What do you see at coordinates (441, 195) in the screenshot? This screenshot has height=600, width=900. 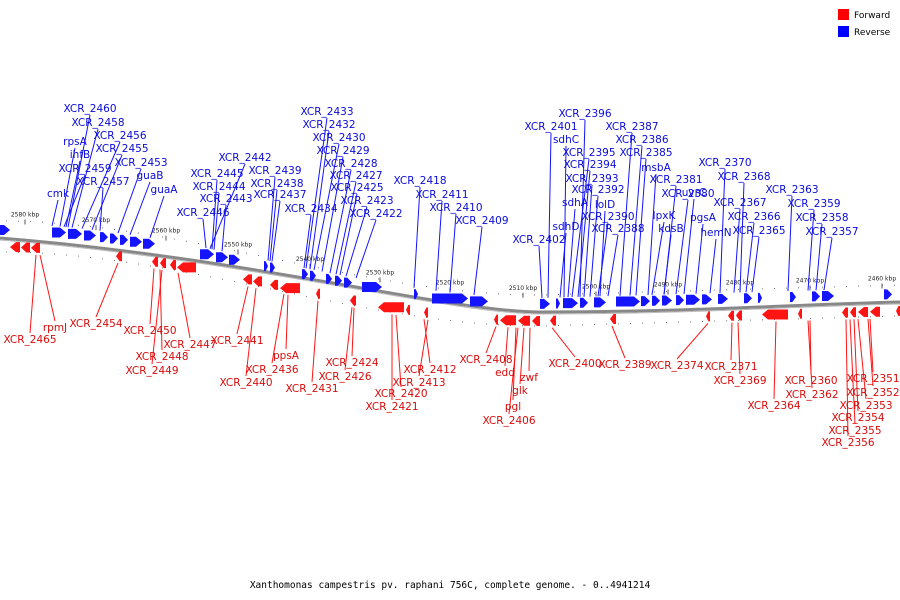 I see `reverse-gene-label: XCR_2411` at bounding box center [441, 195].